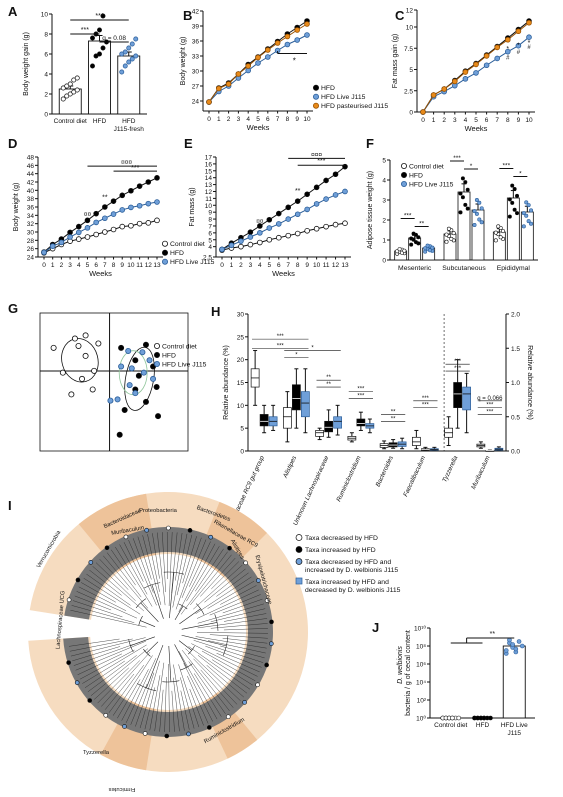 The image size is (563, 797). What do you see at coordinates (196, 42) in the screenshot?
I see `panel-b-y-tick-label: 36` at bounding box center [196, 42].